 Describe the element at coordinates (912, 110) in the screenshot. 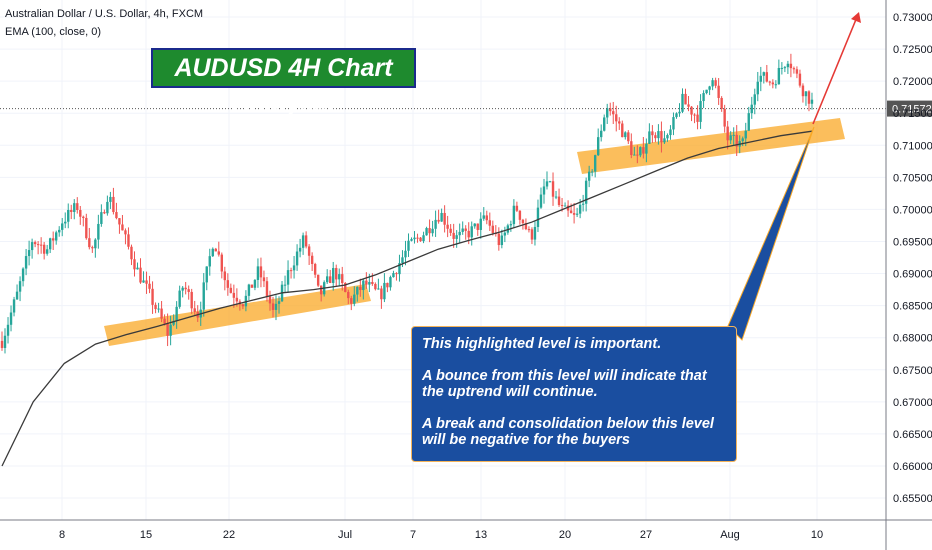

I see `current-price-label: 0.71572` at that location.